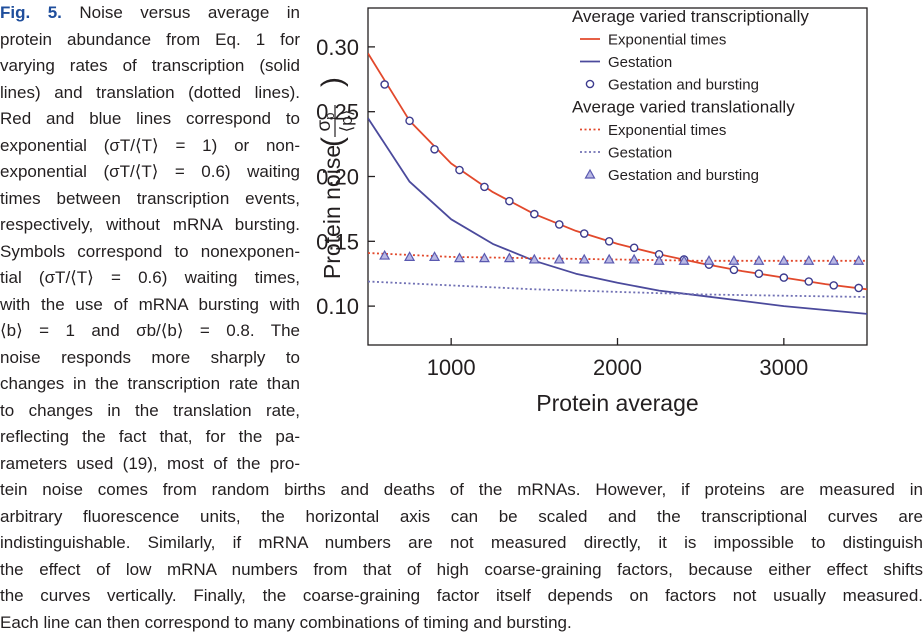 This screenshot has height=639, width=923. What do you see at coordinates (31, 12) in the screenshot?
I see `figure-label: Fig. 5.` at bounding box center [31, 12].